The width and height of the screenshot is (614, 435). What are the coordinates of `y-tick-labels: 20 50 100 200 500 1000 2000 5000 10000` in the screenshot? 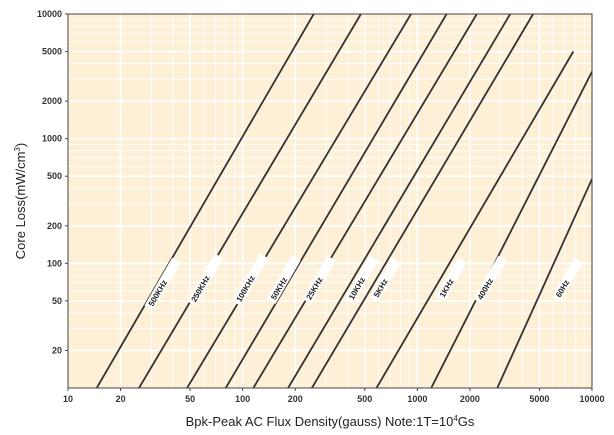 It's located at (52, 182).